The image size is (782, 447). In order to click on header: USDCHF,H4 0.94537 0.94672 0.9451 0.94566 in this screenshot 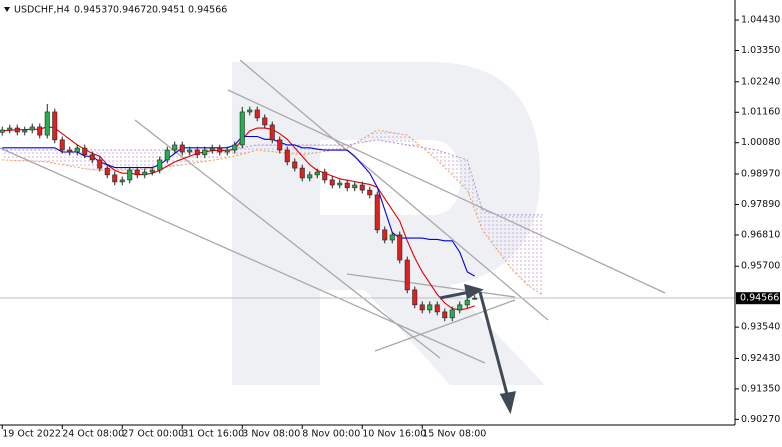, I will do `click(115, 10)`.